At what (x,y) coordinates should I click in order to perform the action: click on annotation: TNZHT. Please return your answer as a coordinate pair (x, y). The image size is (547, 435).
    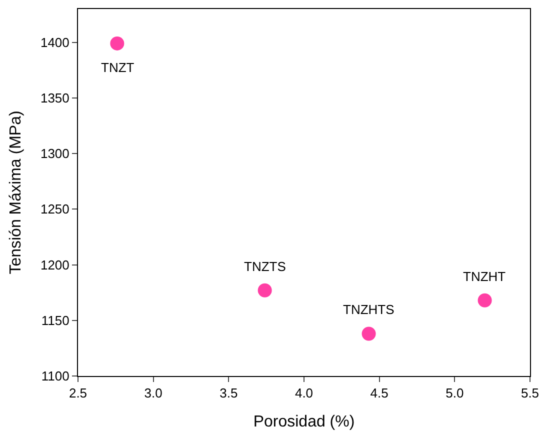
    Looking at the image, I should click on (484, 276).